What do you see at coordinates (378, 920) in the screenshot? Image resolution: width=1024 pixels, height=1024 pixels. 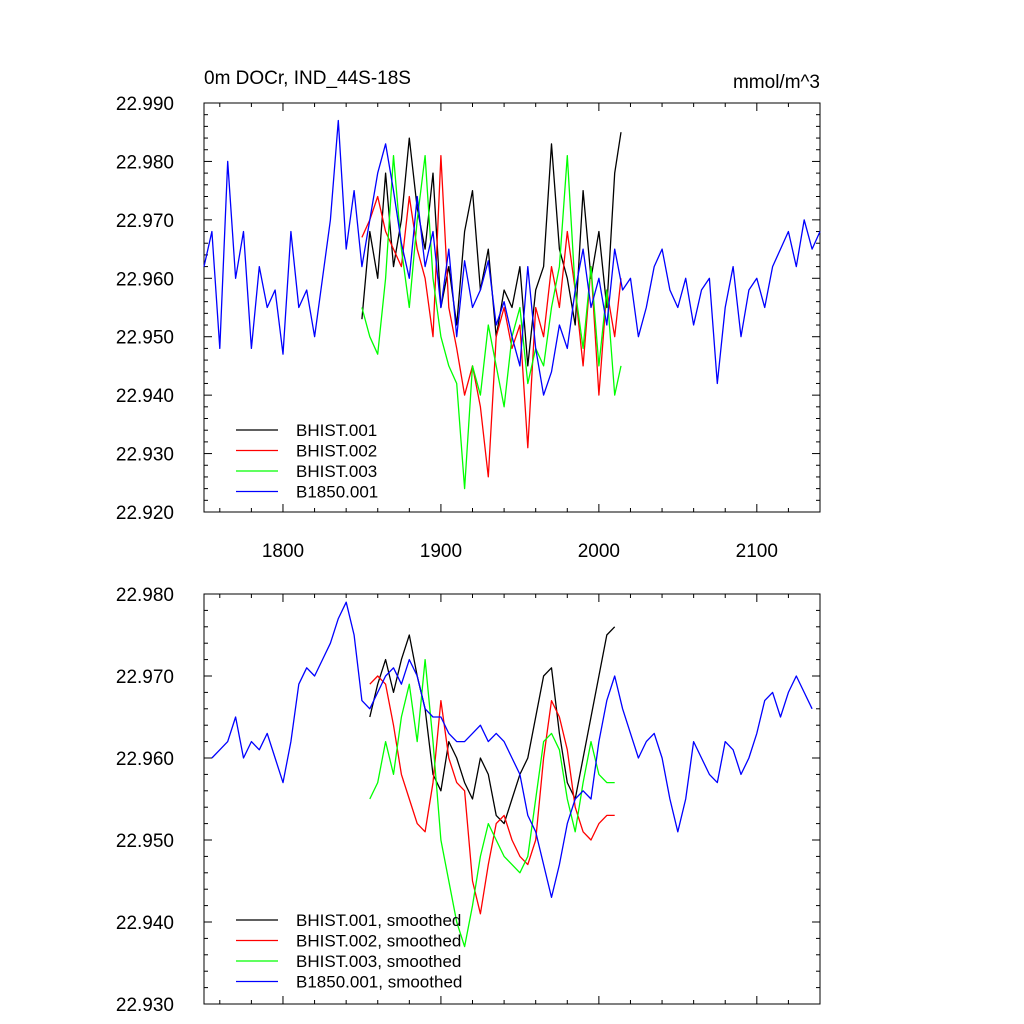 I see `bottom-legend-label: BHIST.001, smoothed` at bounding box center [378, 920].